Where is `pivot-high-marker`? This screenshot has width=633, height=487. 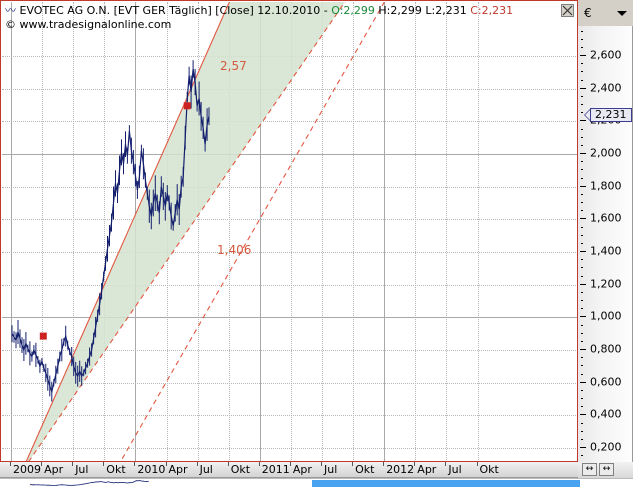
pivot-high-marker is located at coordinates (187, 106).